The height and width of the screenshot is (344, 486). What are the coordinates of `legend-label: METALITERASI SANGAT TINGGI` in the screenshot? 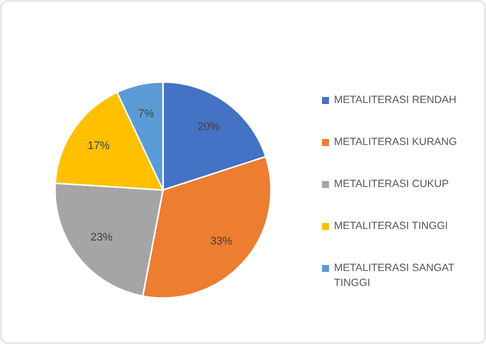 It's located at (394, 275).